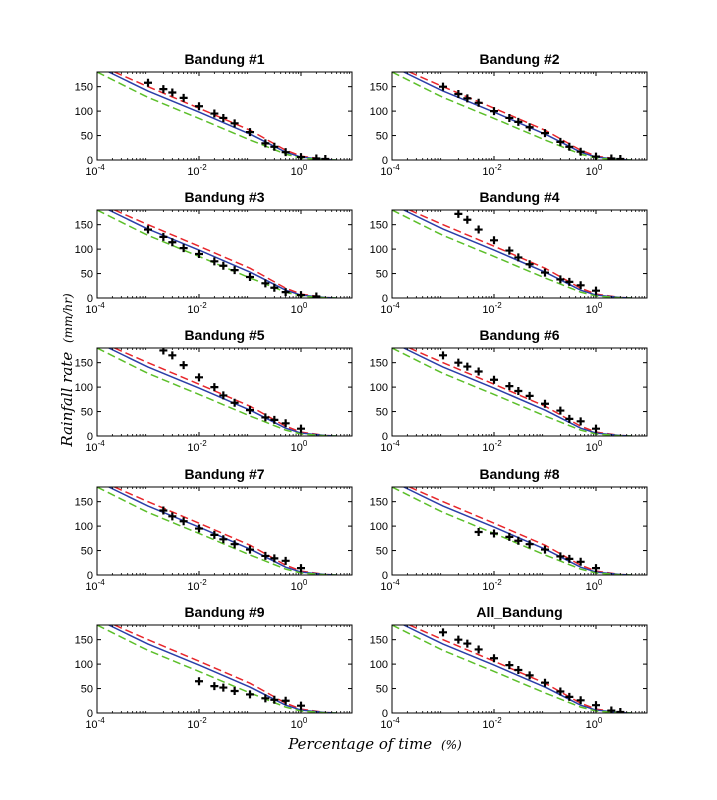 The height and width of the screenshot is (800, 717). I want to click on subplot-title: Bandung #4, so click(519, 197).